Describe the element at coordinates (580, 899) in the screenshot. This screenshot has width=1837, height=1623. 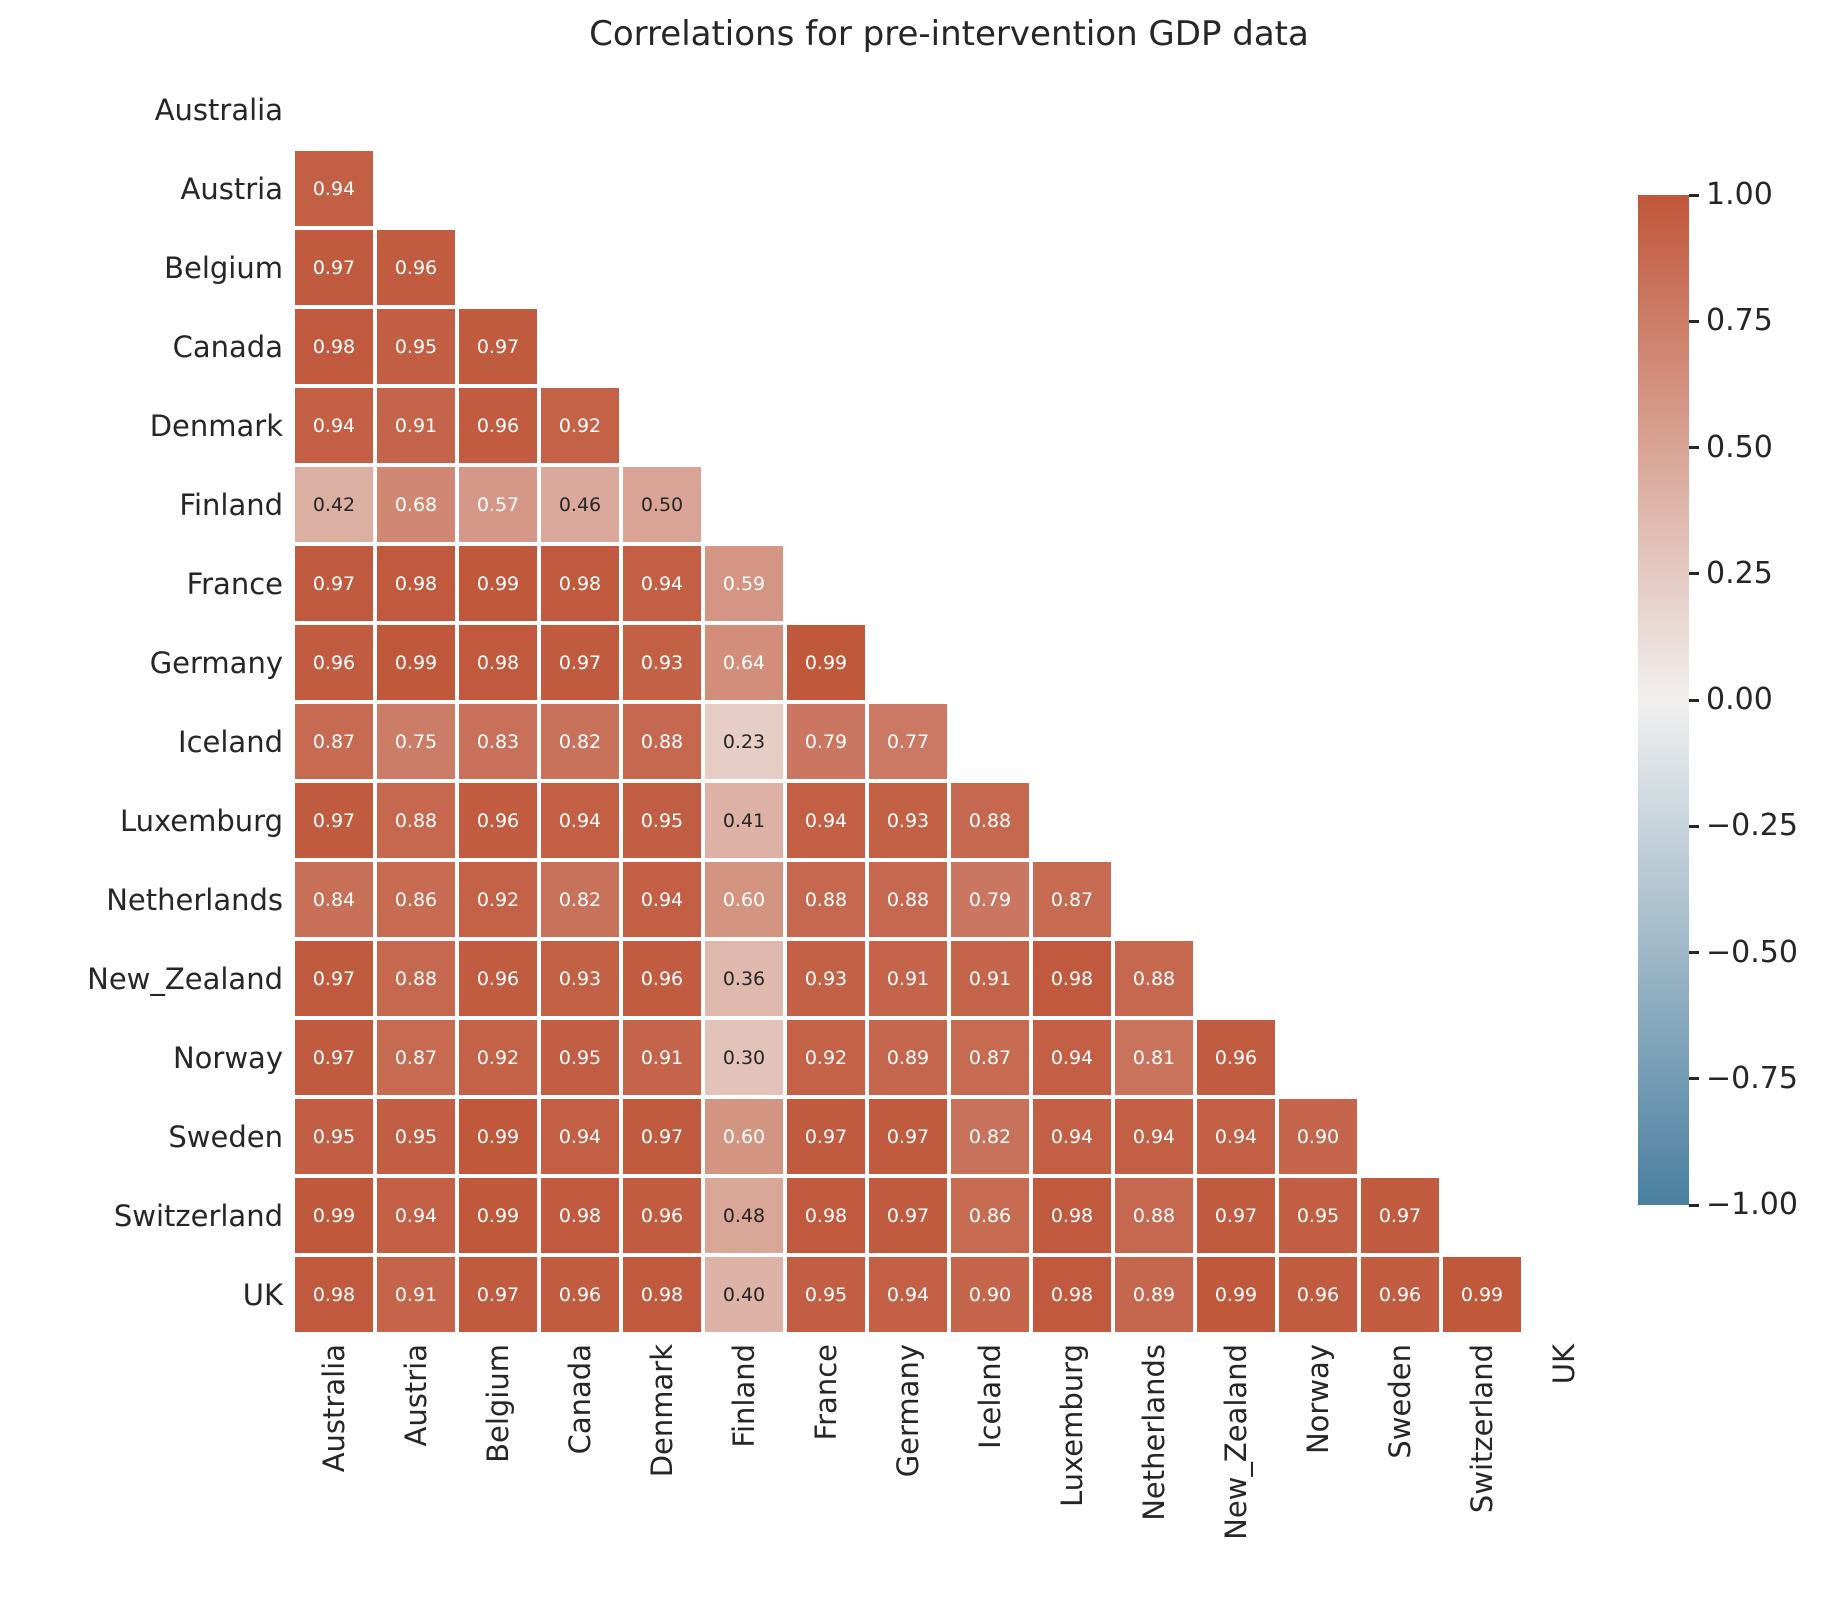
I see `heatmap-cell-Netherlands-Canada: 0.82` at that location.